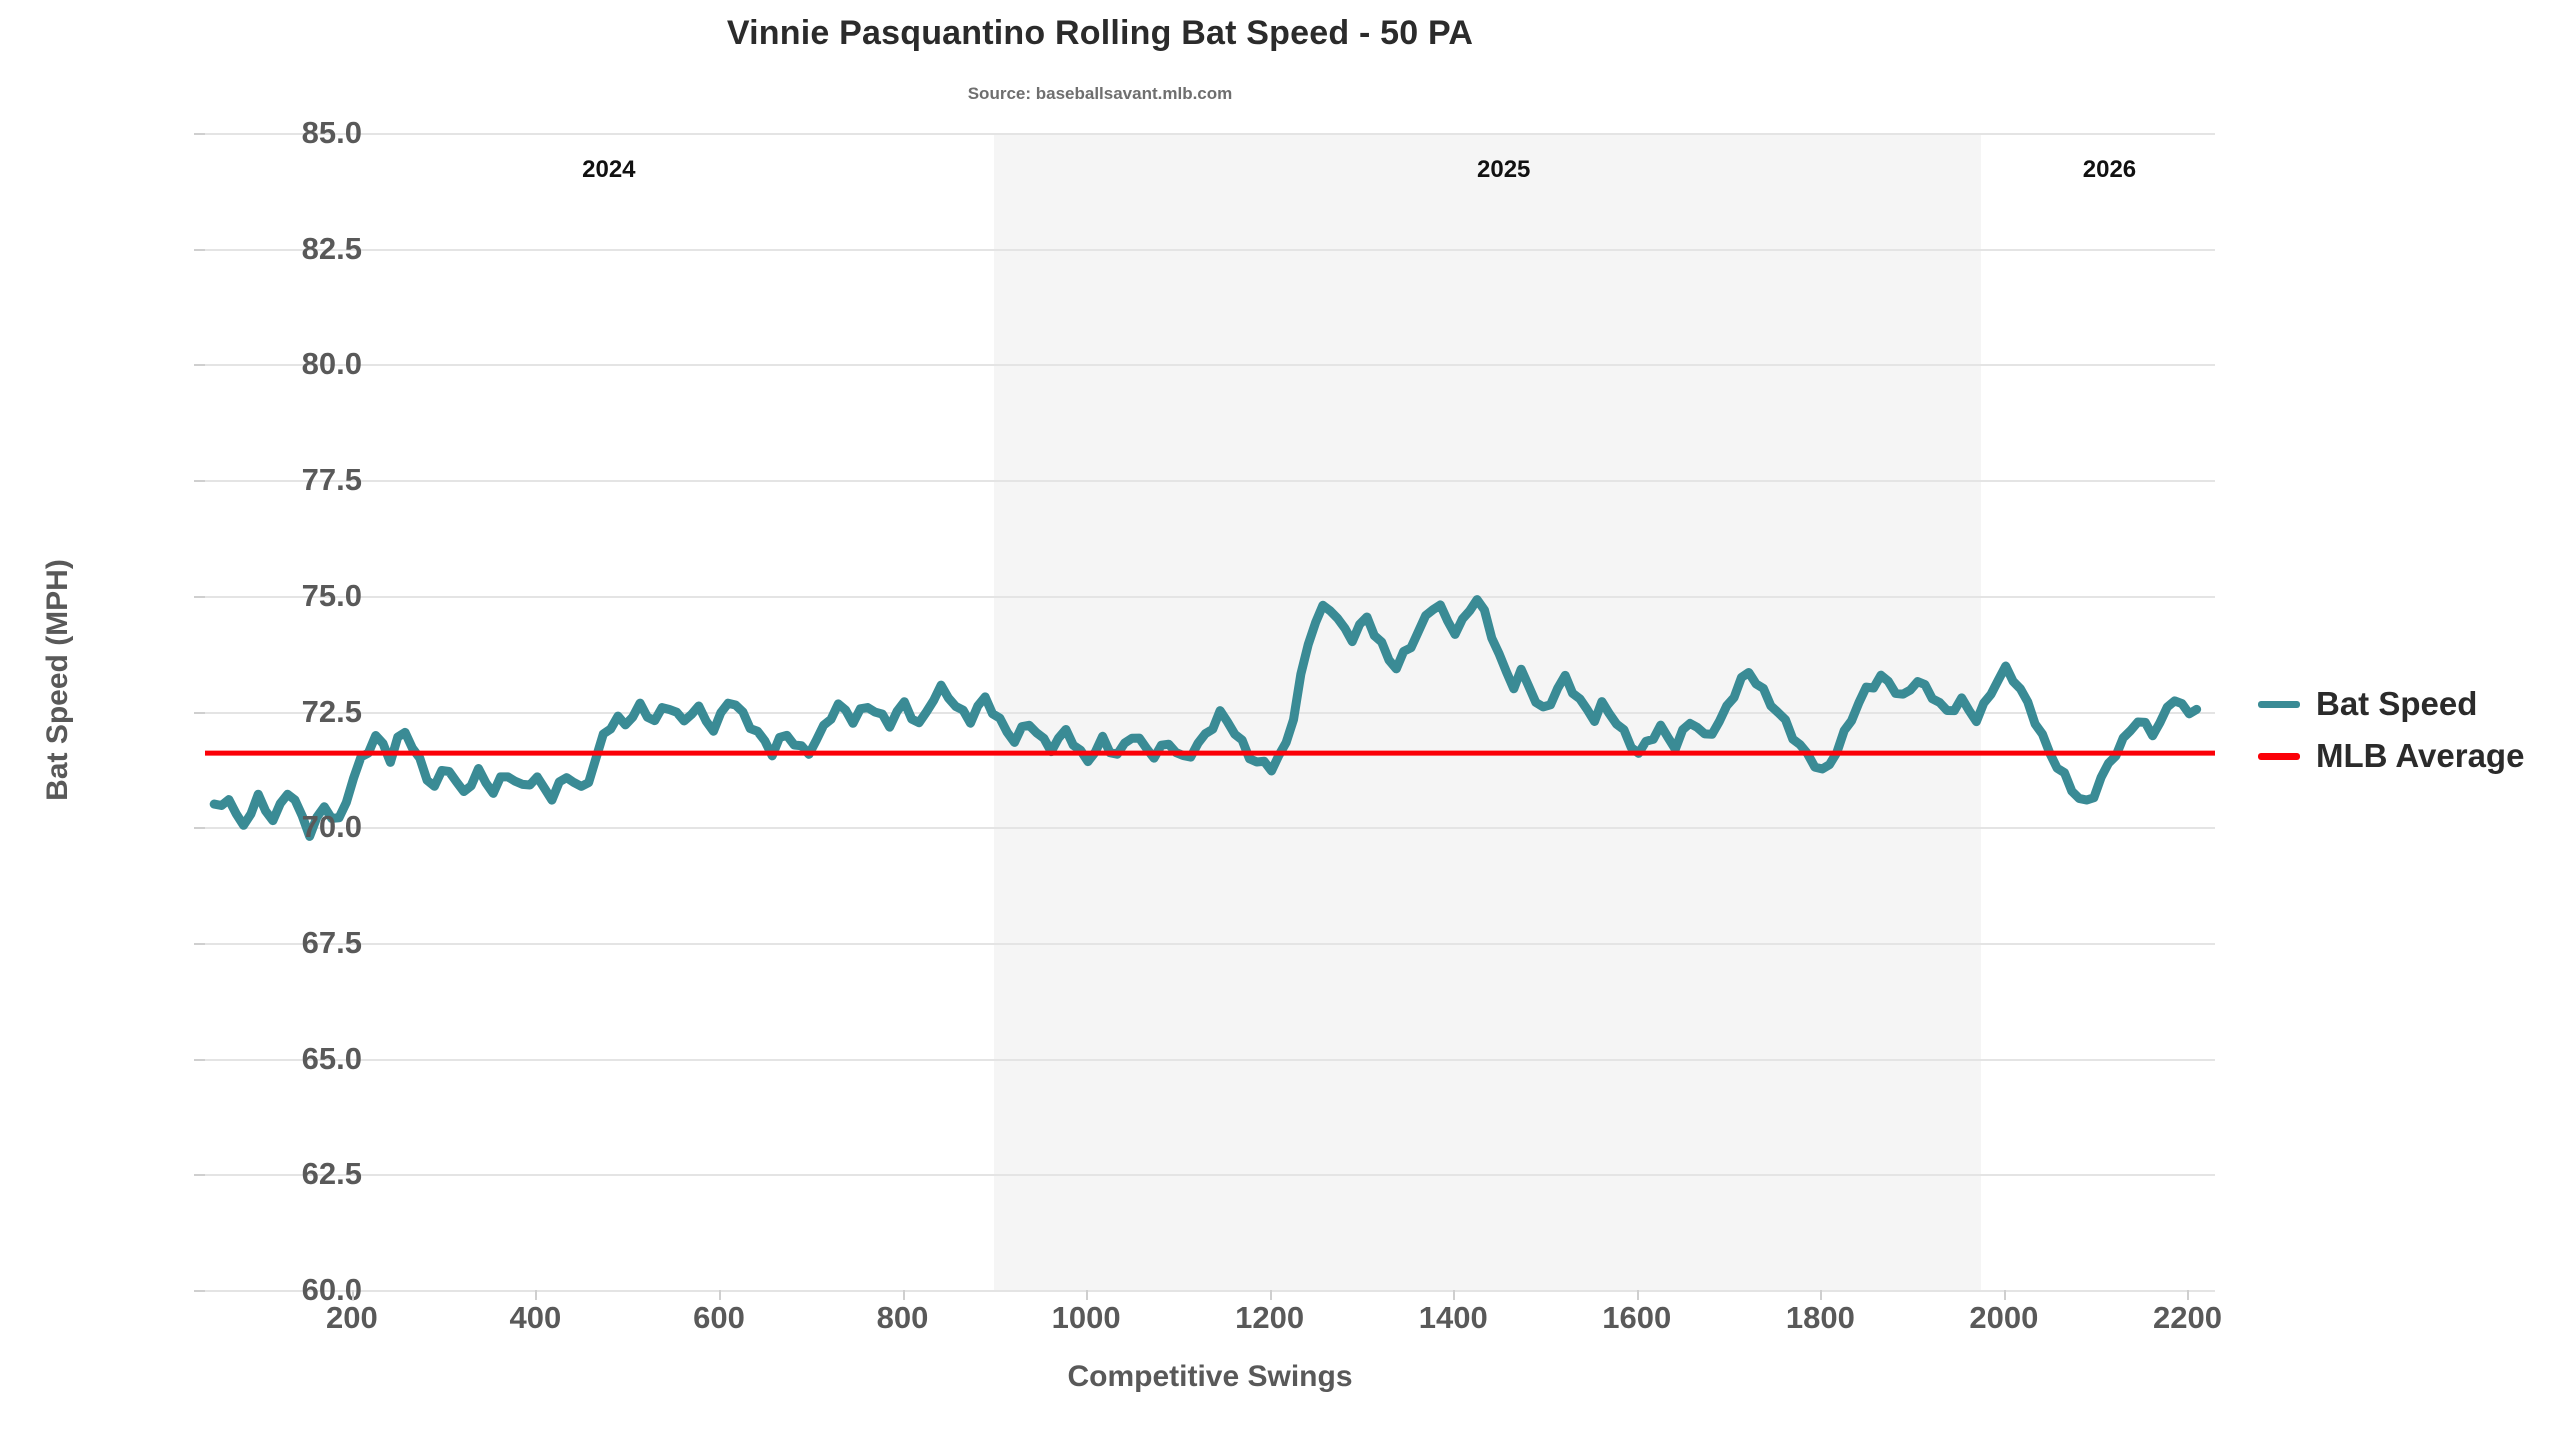 This screenshot has width=2560, height=1440. What do you see at coordinates (1637, 1317) in the screenshot?
I see `x-tick-label: 1600` at bounding box center [1637, 1317].